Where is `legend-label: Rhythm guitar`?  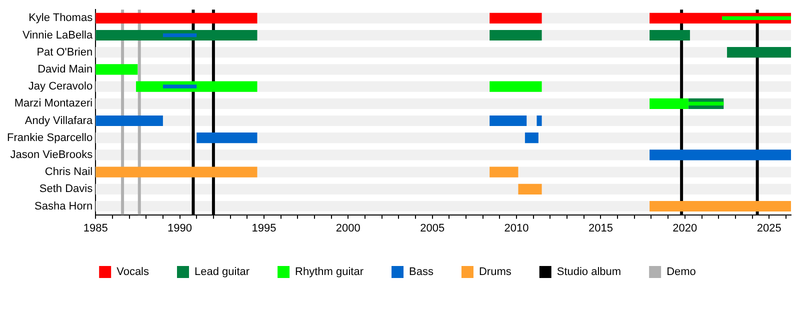 legend-label: Rhythm guitar is located at coordinates (329, 272).